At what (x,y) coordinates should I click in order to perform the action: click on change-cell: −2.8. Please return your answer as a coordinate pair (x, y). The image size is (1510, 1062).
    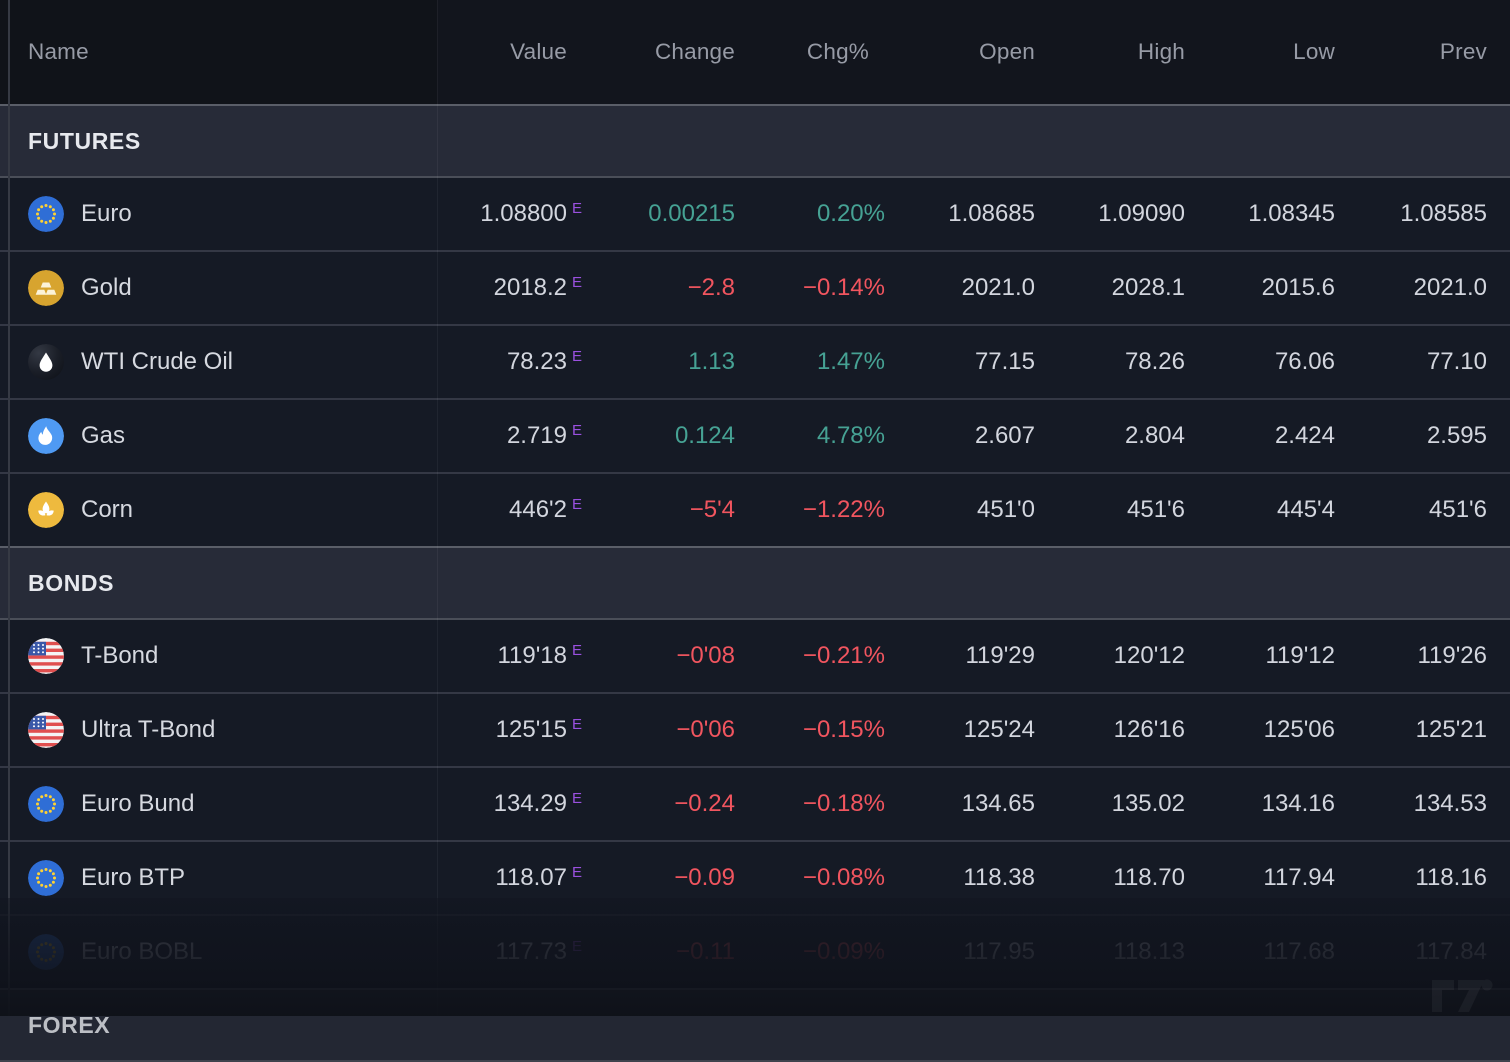
    Looking at the image, I should click on (711, 287).